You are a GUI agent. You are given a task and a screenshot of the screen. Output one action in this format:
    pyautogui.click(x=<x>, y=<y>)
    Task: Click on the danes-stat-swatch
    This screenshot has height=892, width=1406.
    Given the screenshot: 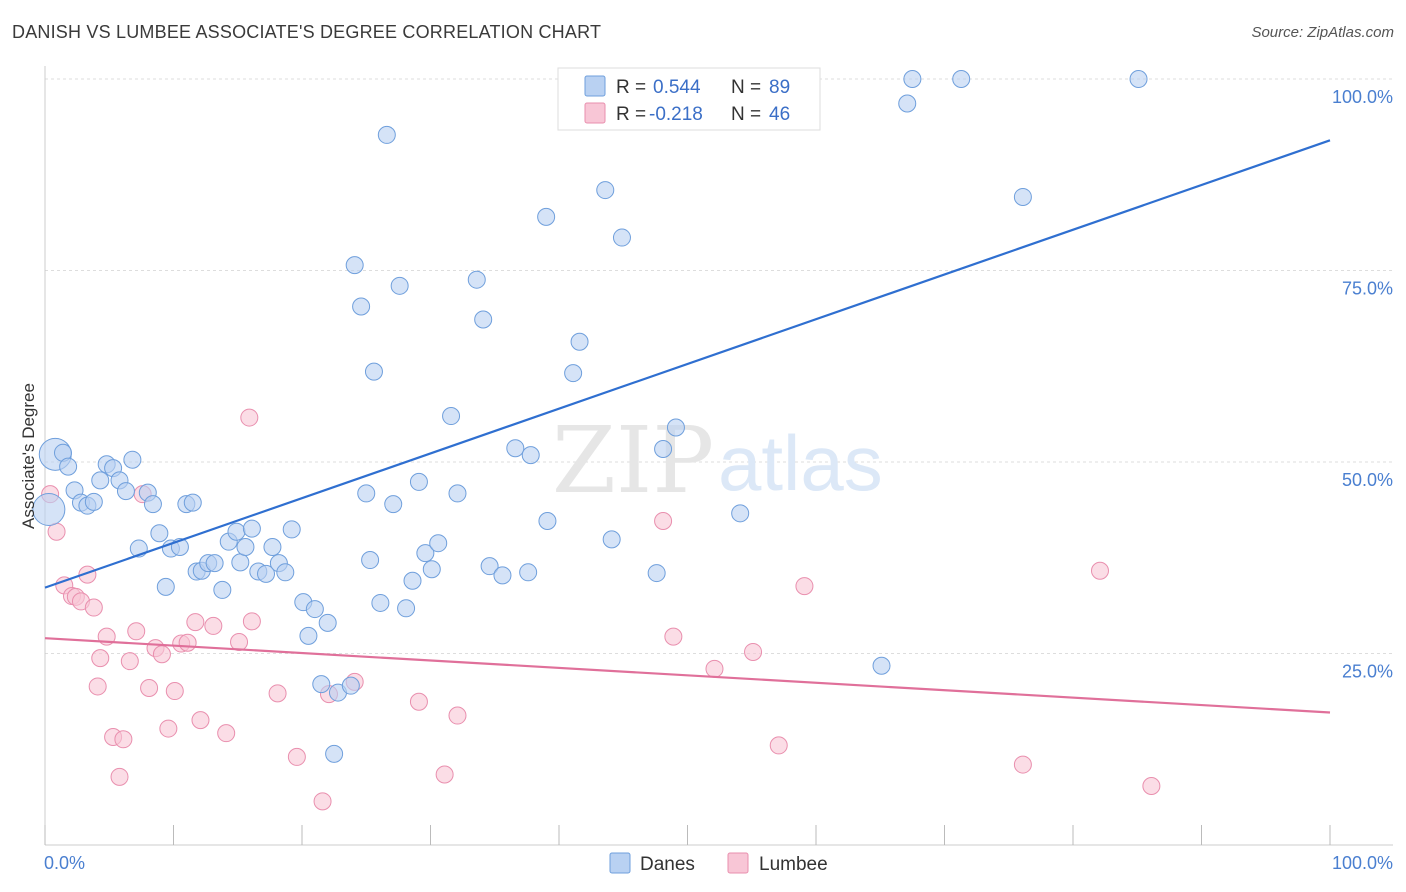 What is the action you would take?
    pyautogui.click(x=595, y=86)
    